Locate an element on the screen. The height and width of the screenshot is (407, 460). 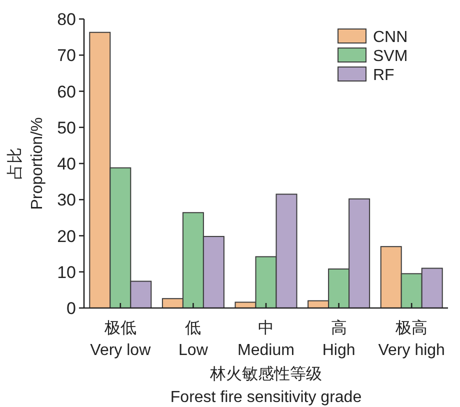
y-tick-label: 60 is located at coordinates (66, 92).